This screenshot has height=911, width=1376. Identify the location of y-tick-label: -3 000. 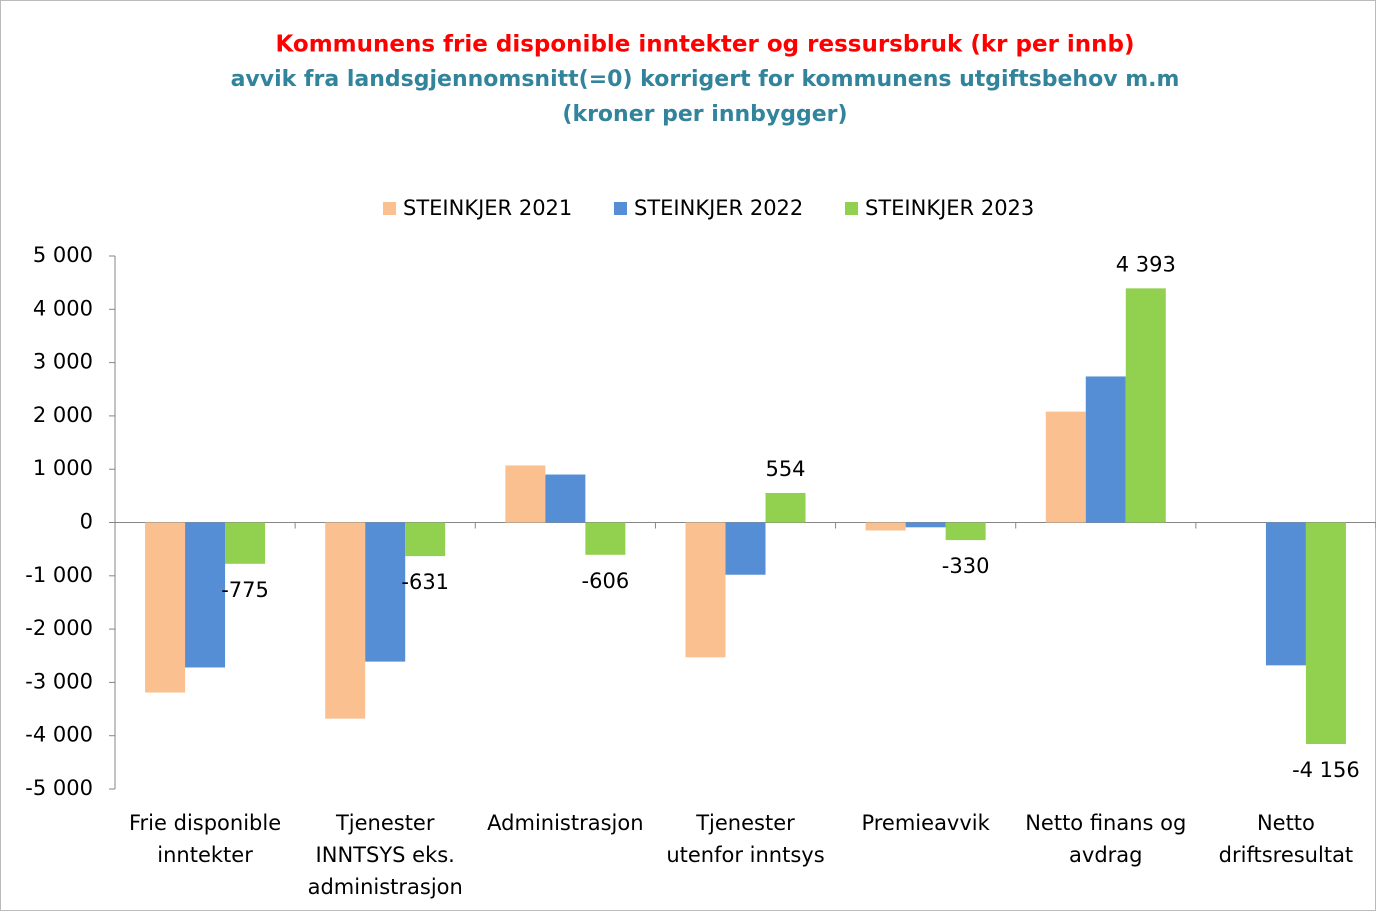
(59, 681).